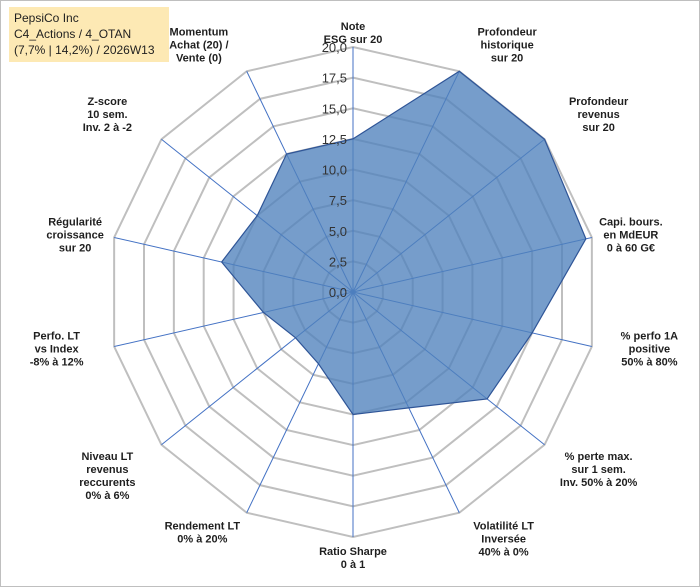  What do you see at coordinates (650, 337) in the screenshot?
I see `axis-label-line: % perfo 1A` at bounding box center [650, 337].